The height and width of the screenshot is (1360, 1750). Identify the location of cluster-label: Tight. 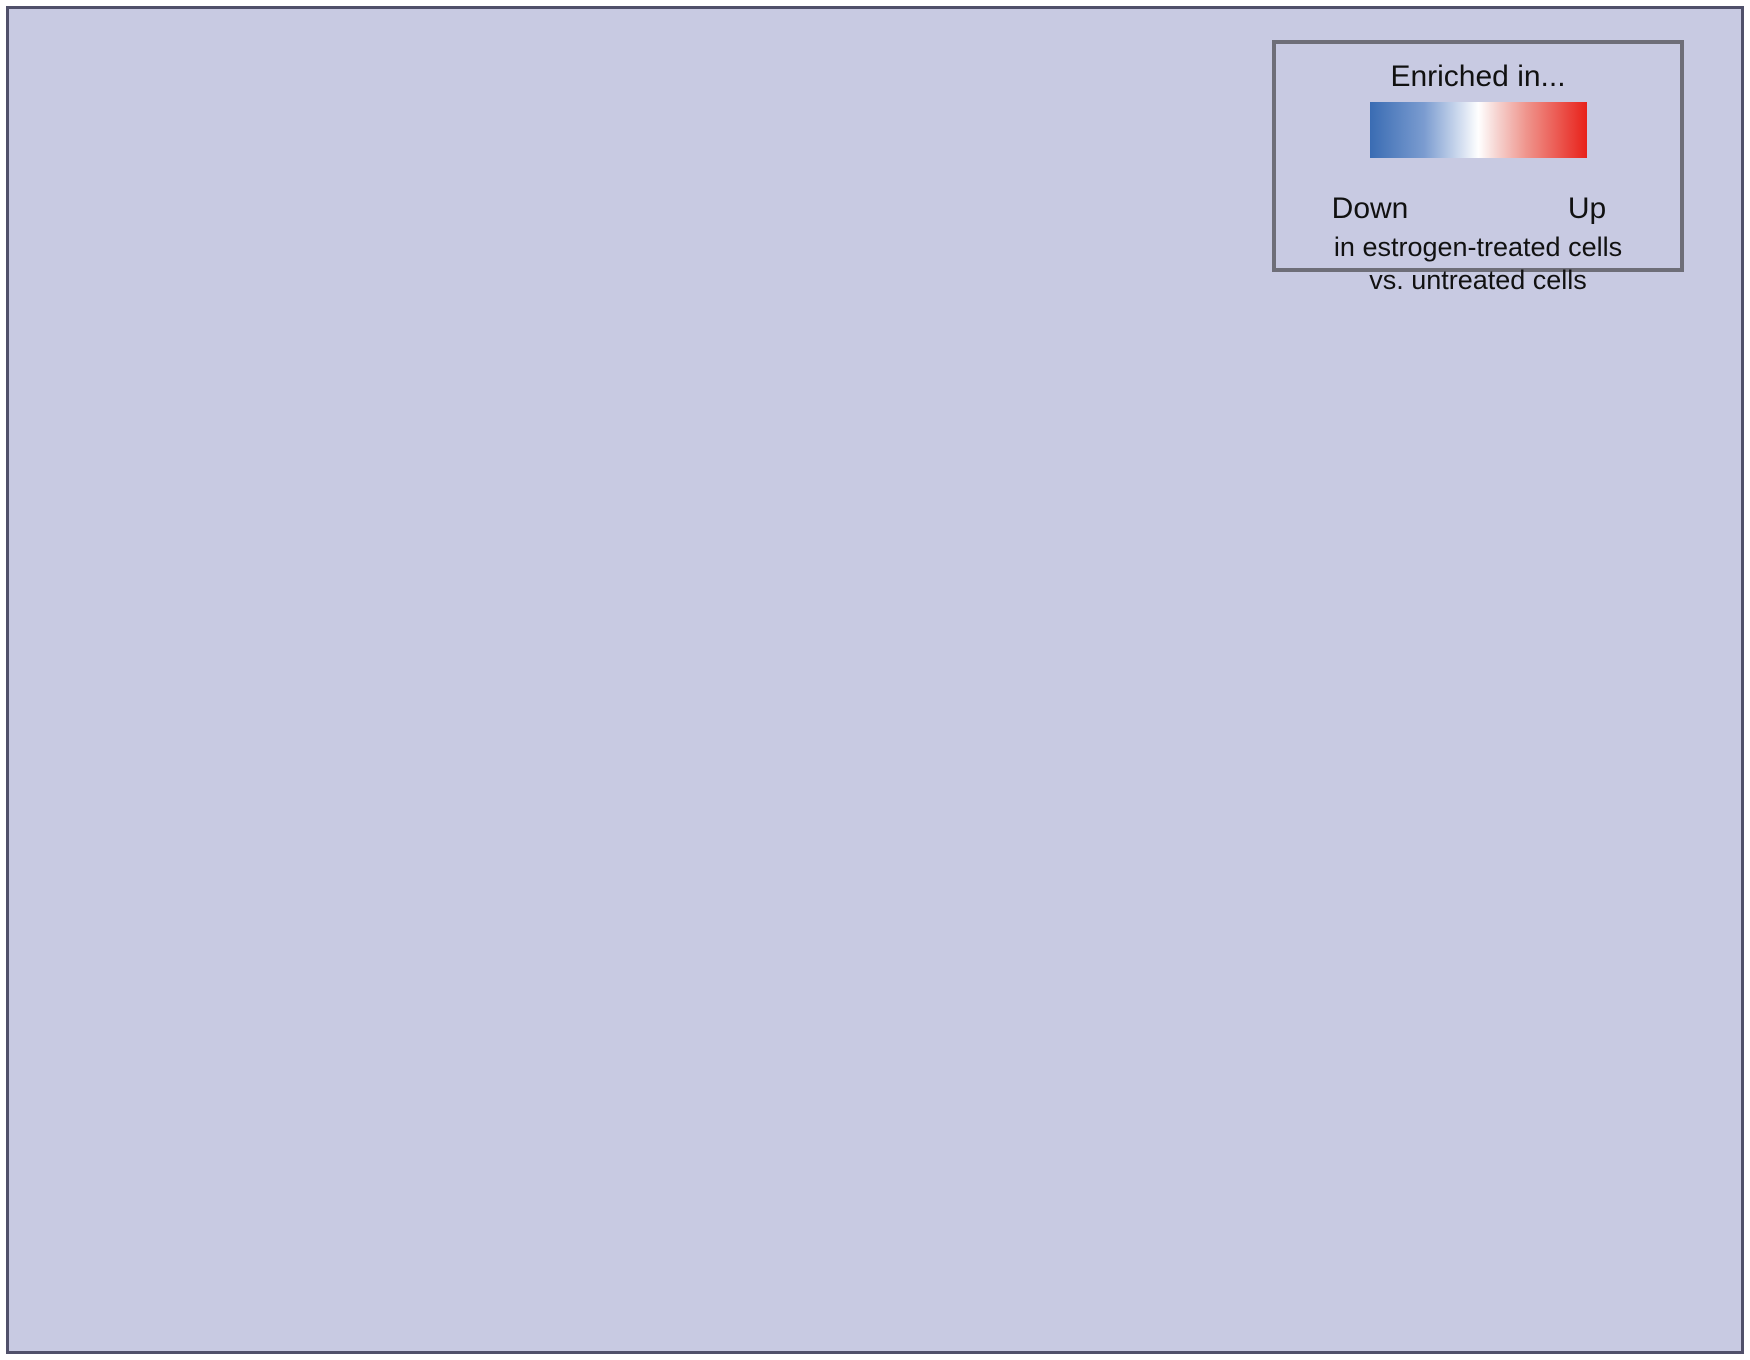
(1163, 389).